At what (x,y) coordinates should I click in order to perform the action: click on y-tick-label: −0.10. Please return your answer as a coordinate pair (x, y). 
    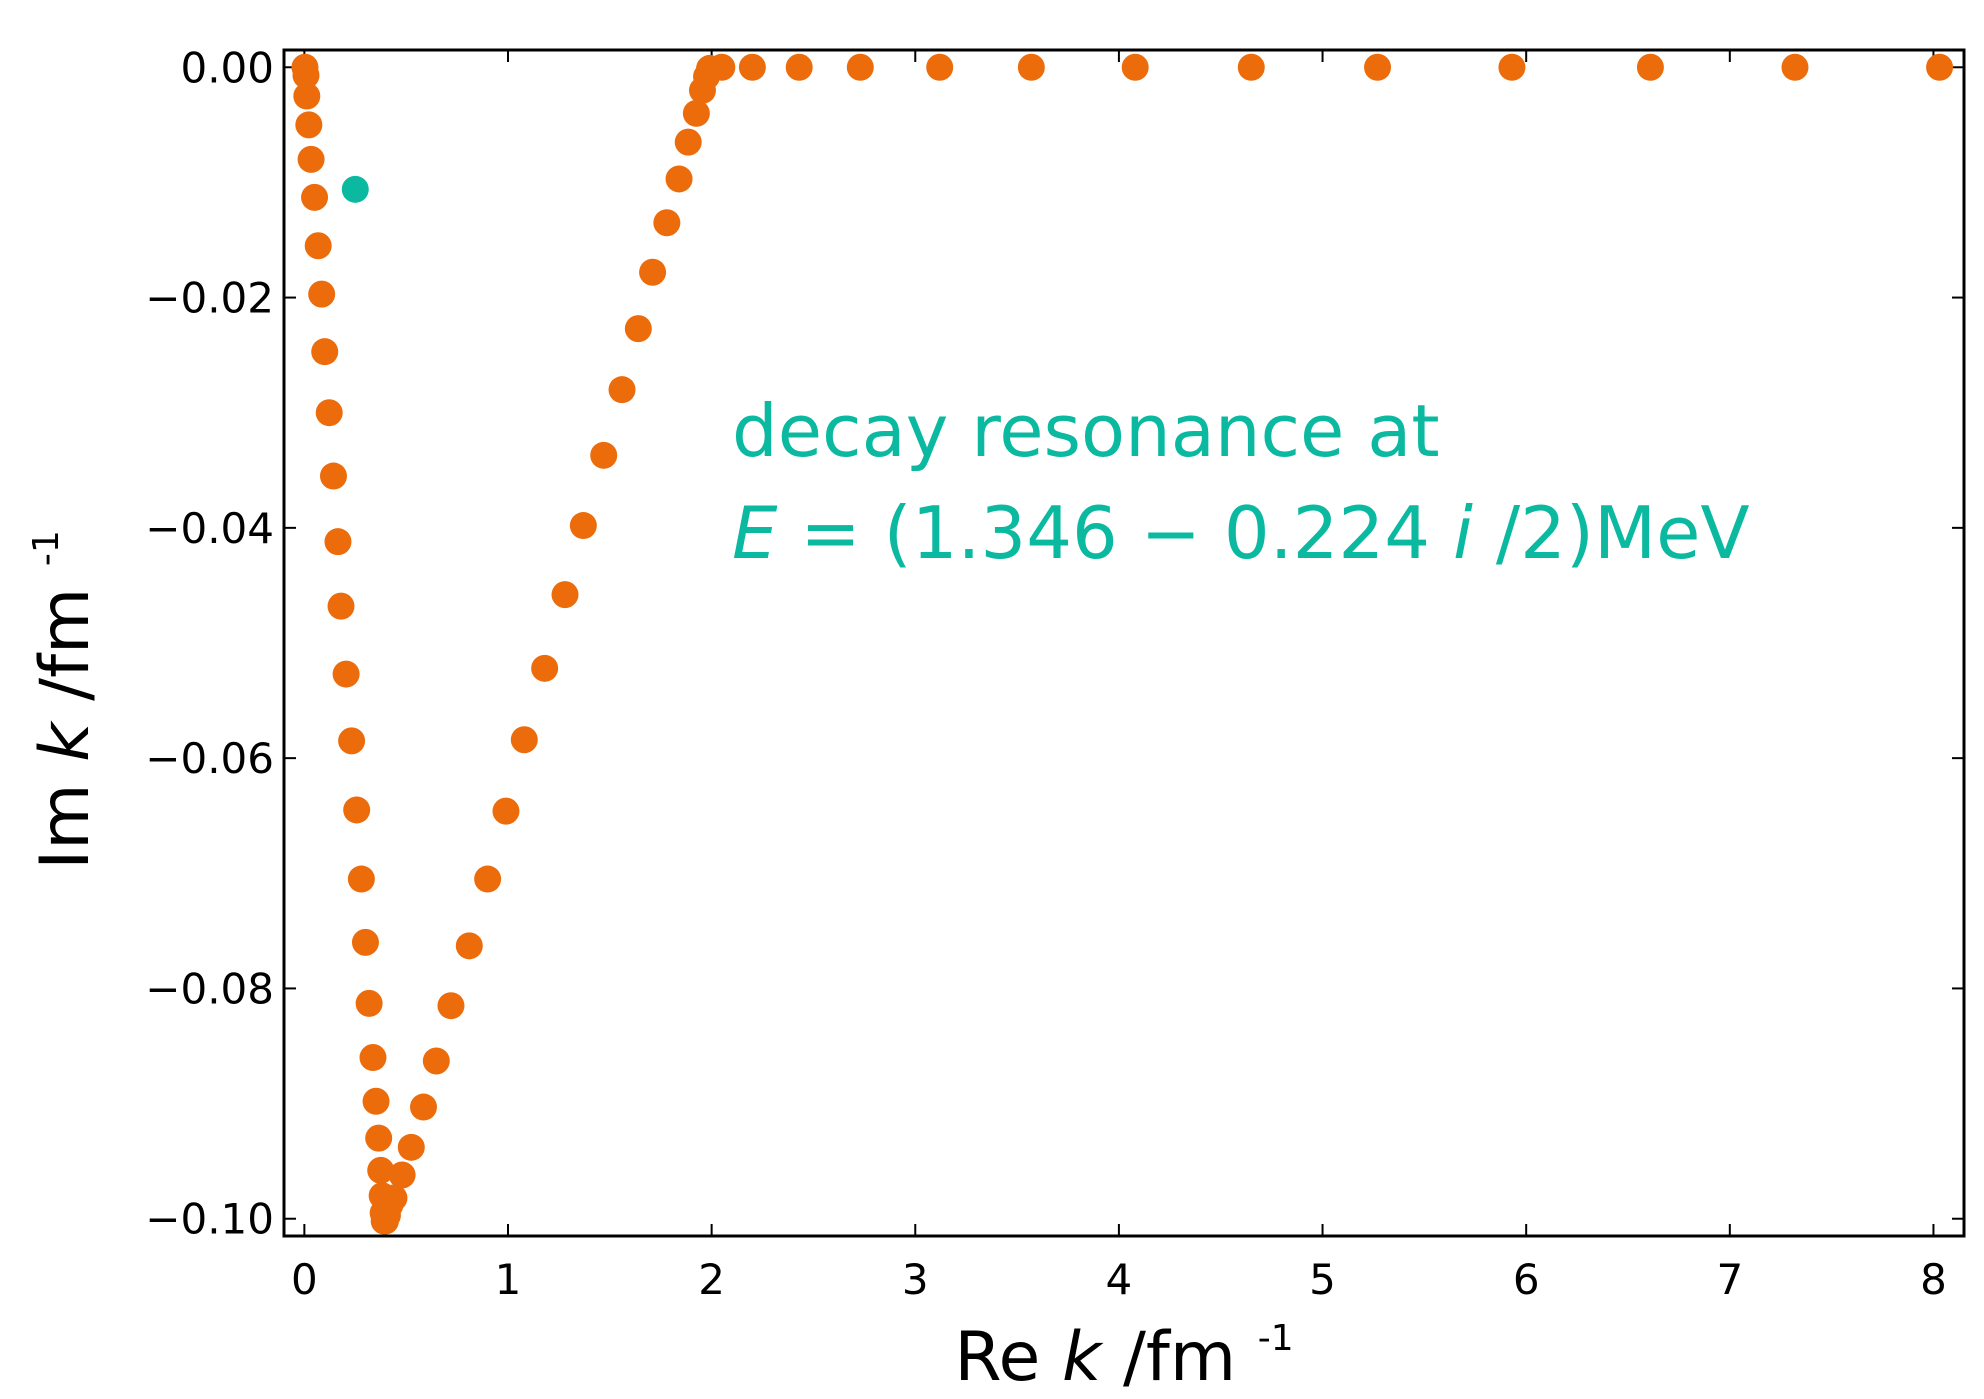
    Looking at the image, I should click on (209, 1219).